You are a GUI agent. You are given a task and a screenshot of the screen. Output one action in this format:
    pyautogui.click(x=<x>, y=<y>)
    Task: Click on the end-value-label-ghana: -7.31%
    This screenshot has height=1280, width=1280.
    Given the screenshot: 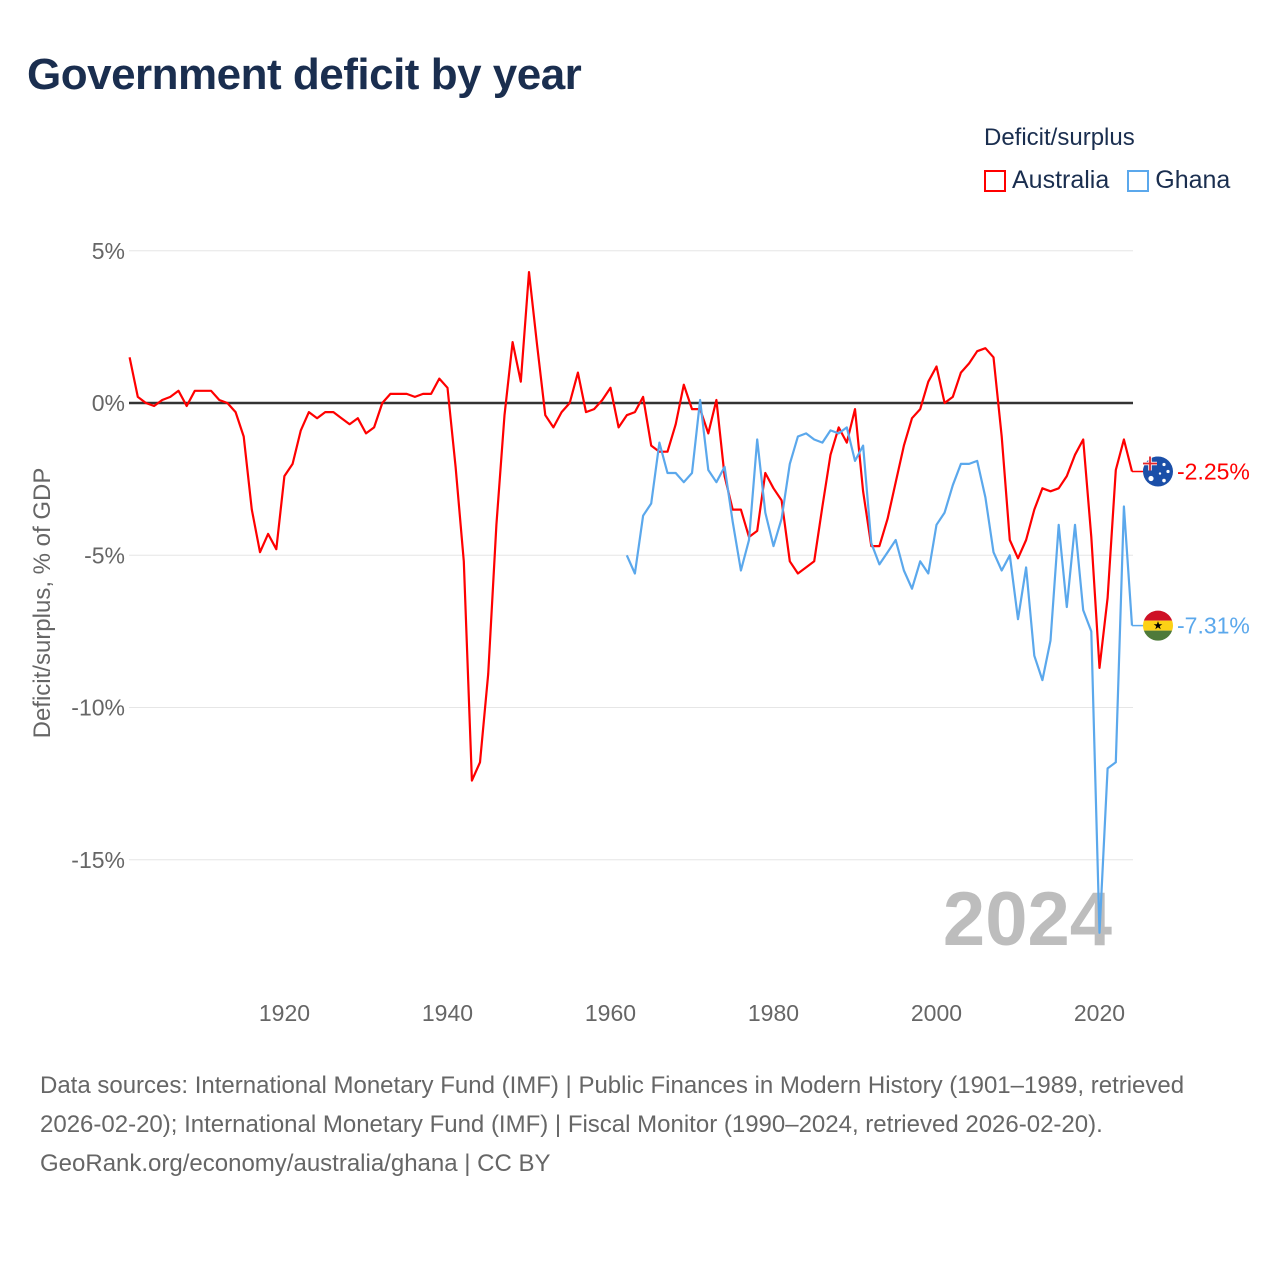 What is the action you would take?
    pyautogui.click(x=1213, y=626)
    